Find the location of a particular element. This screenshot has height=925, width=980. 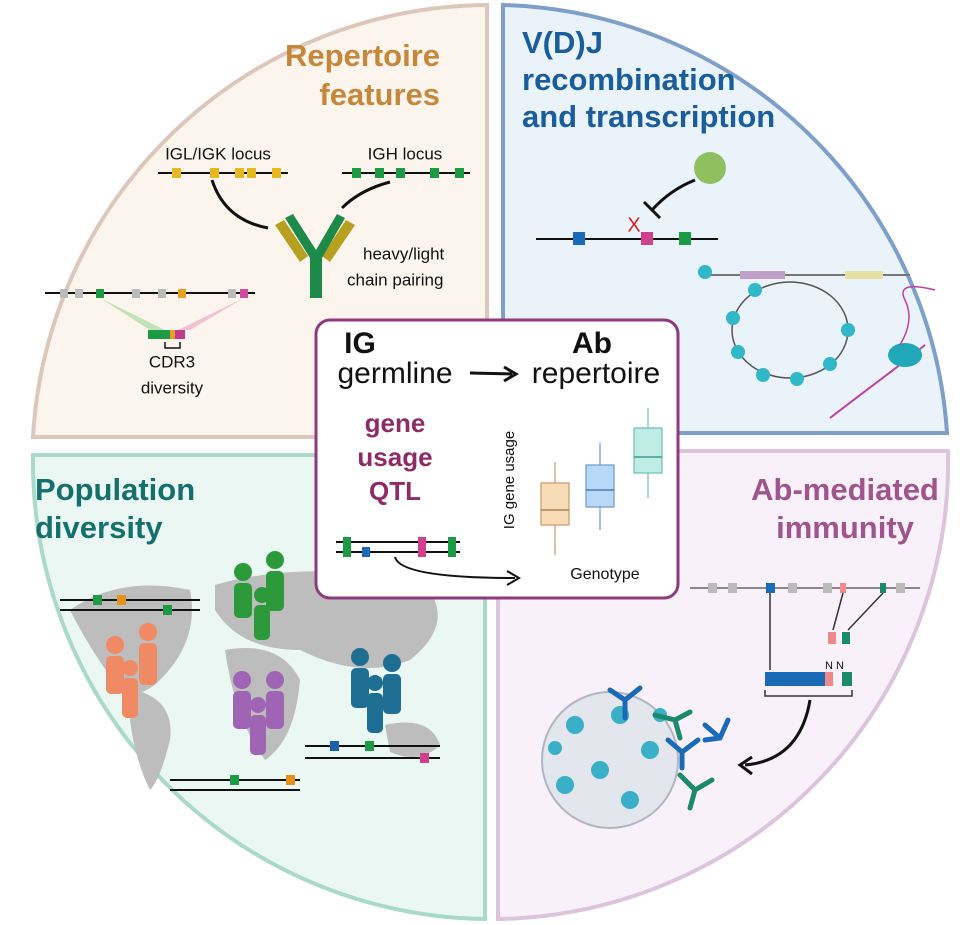

cdr3-label: CDR3 is located at coordinates (172, 361).